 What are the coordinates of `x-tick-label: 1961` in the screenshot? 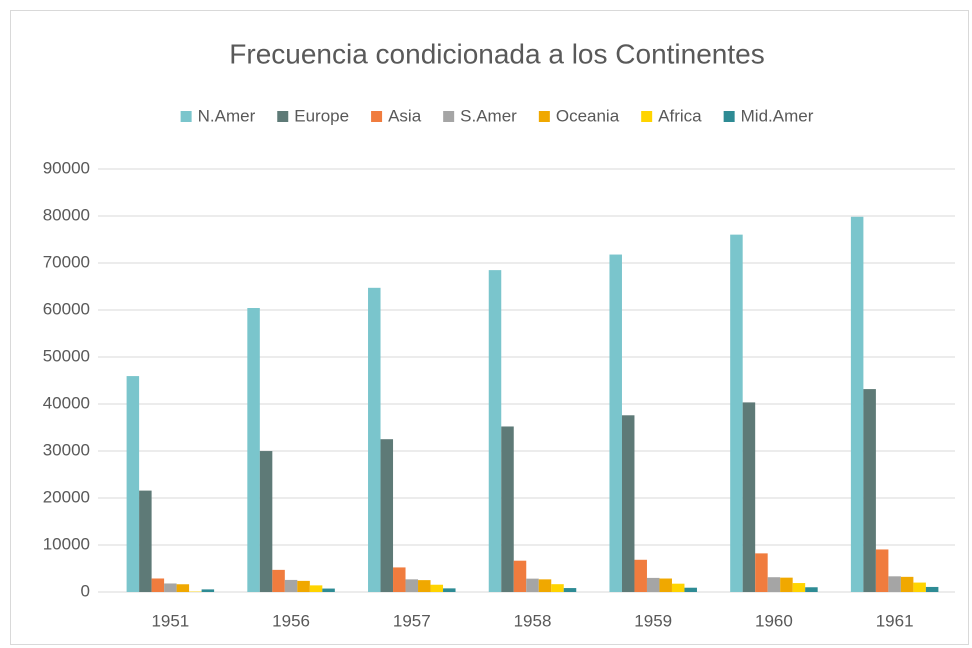 It's located at (895, 620).